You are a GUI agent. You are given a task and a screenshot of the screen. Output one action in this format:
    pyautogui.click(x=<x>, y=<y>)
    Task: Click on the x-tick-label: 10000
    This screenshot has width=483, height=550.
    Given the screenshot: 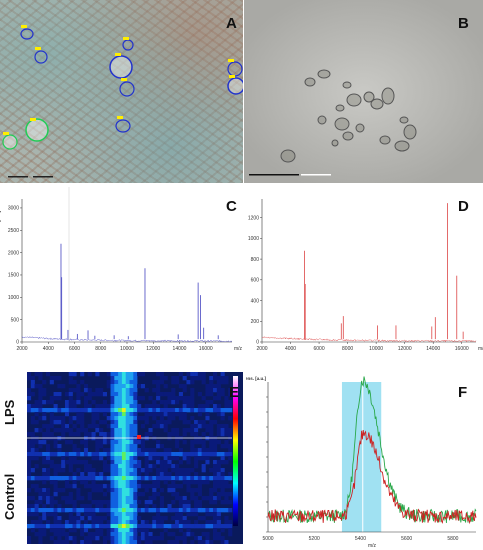 What is the action you would take?
    pyautogui.click(x=376, y=349)
    